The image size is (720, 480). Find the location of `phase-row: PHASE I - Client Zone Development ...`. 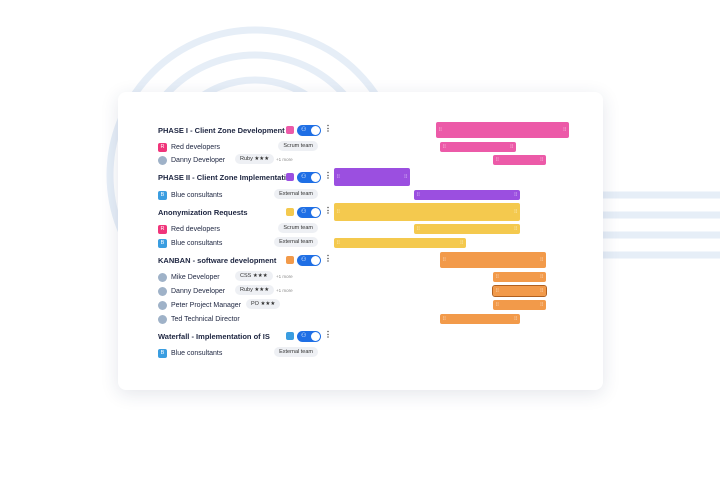

phase-row: PHASE I - Client Zone Development ... is located at coordinates (225, 130).